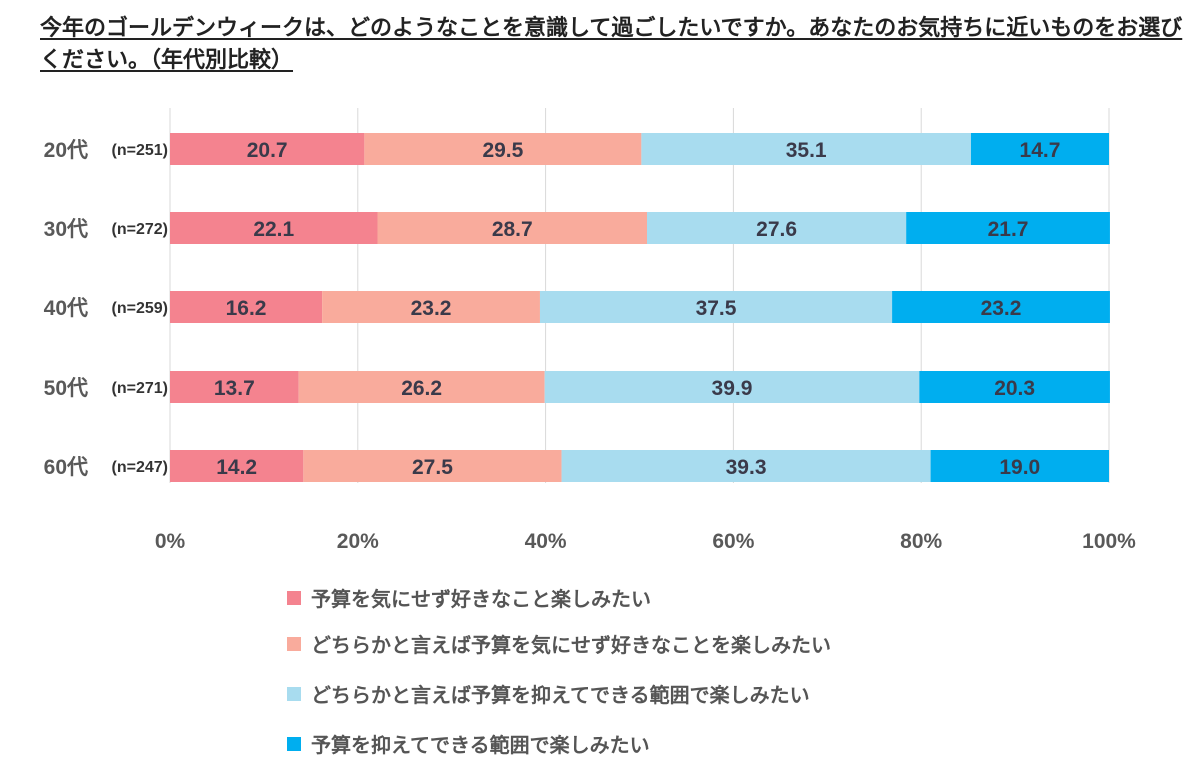 The width and height of the screenshot is (1200, 758). What do you see at coordinates (571, 646) in the screenshot?
I see `legend-label: どちらかと言えば予算を気にせず好きなことを楽しみたい` at bounding box center [571, 646].